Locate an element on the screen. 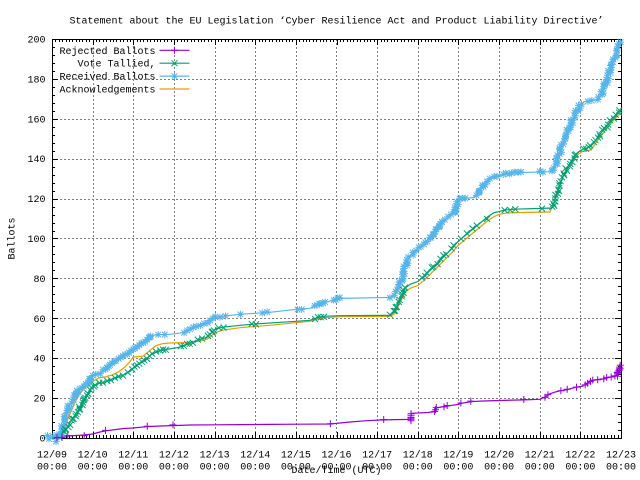 This screenshot has height=480, width=640. svg-text: 12/13 is located at coordinates (215, 456).